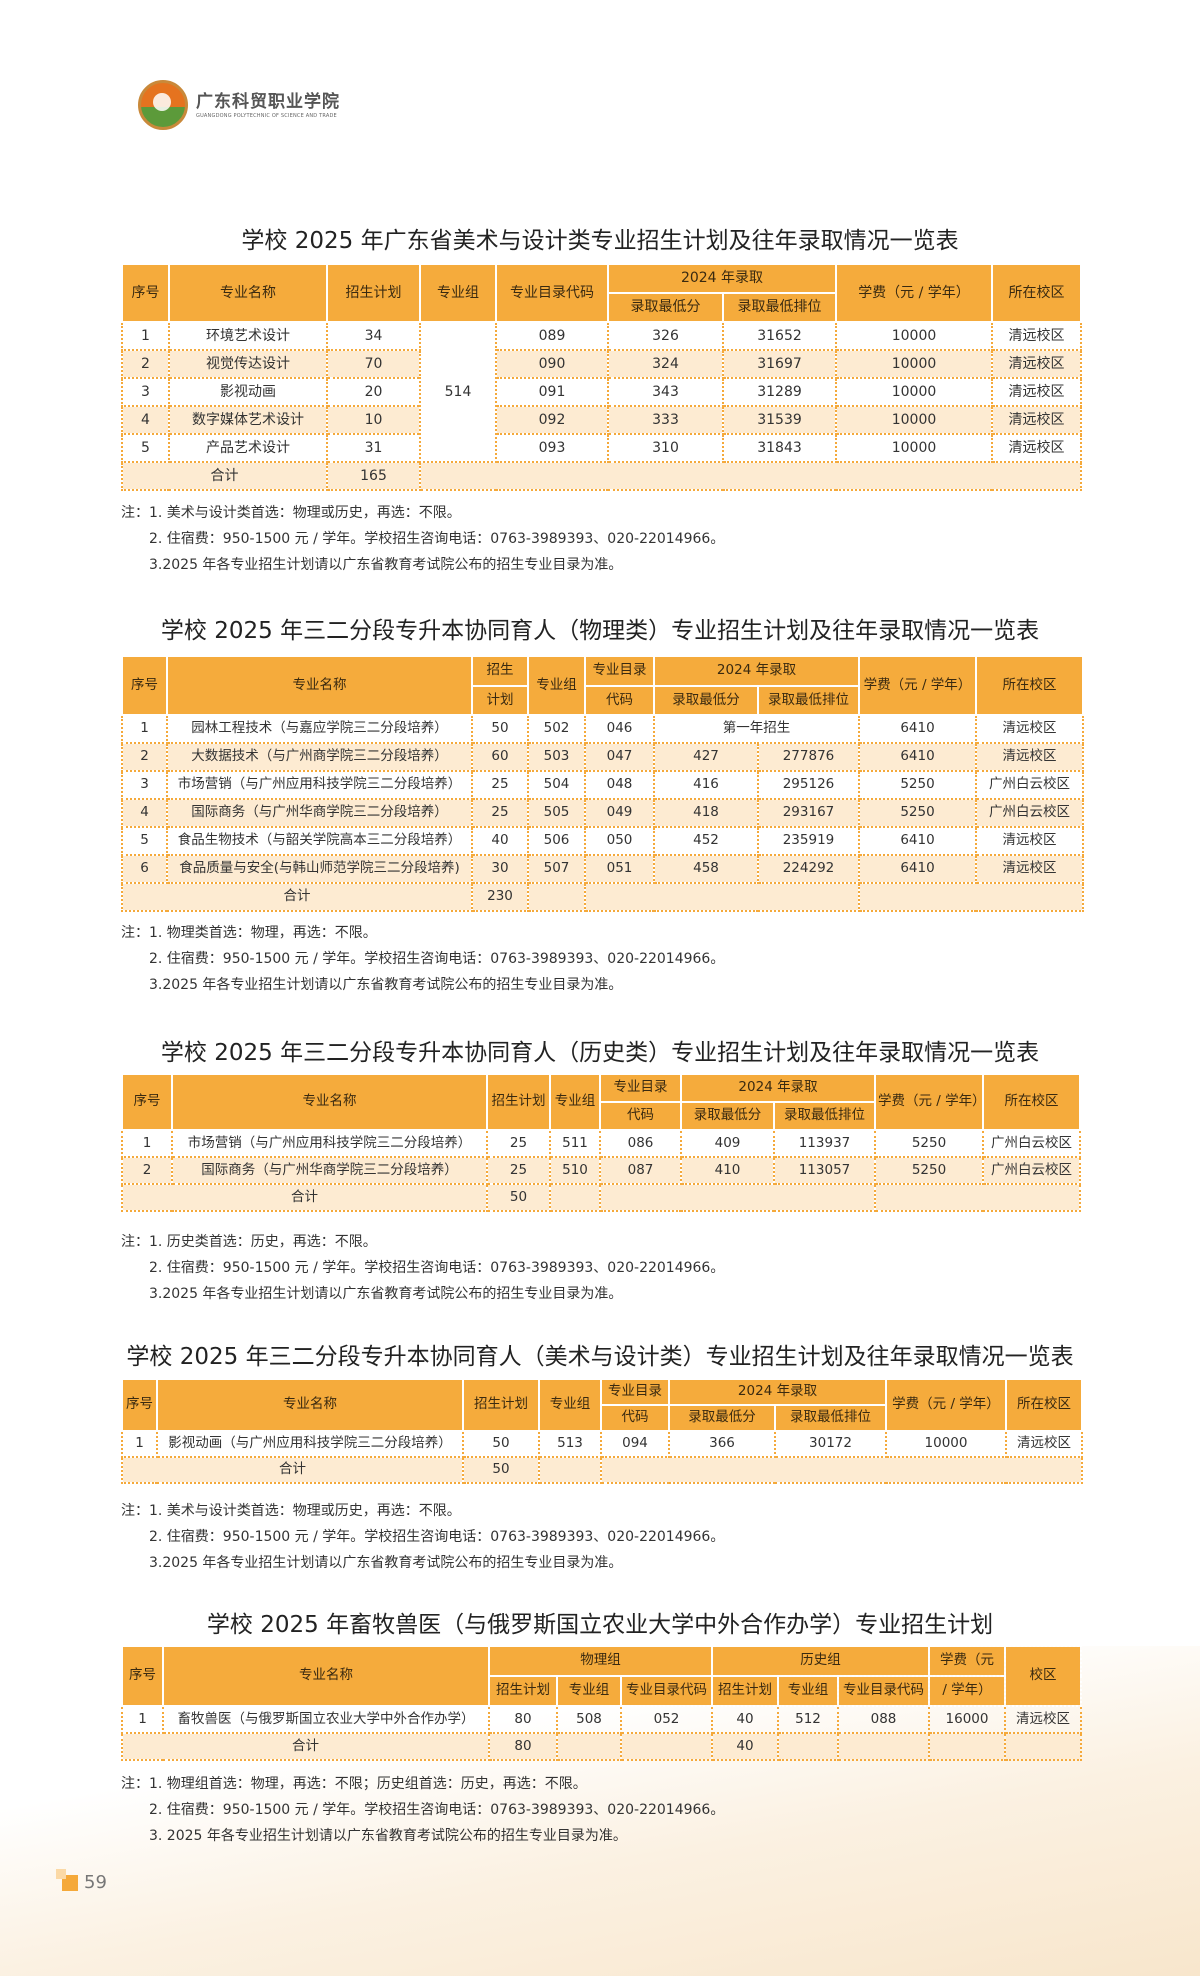  What do you see at coordinates (500, 671) in the screenshot?
I see `header-cell: 招生` at bounding box center [500, 671].